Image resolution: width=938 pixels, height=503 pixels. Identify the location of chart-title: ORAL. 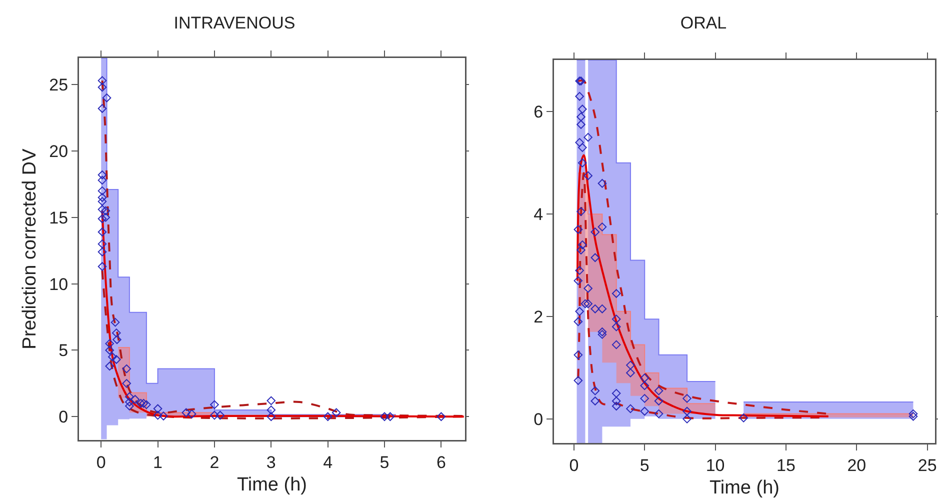
(703, 23).